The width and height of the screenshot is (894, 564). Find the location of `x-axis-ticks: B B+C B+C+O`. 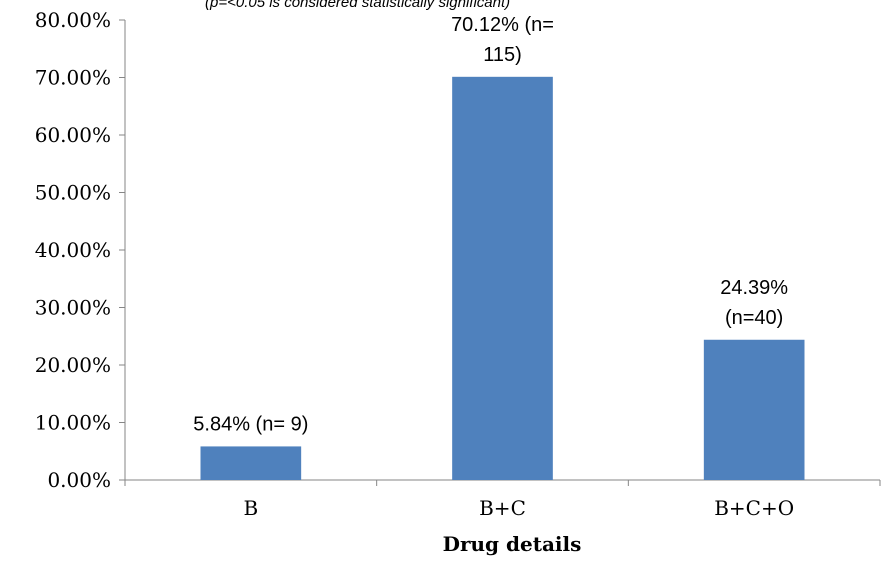

x-axis-ticks: B B+C B+C+O is located at coordinates (502, 500).